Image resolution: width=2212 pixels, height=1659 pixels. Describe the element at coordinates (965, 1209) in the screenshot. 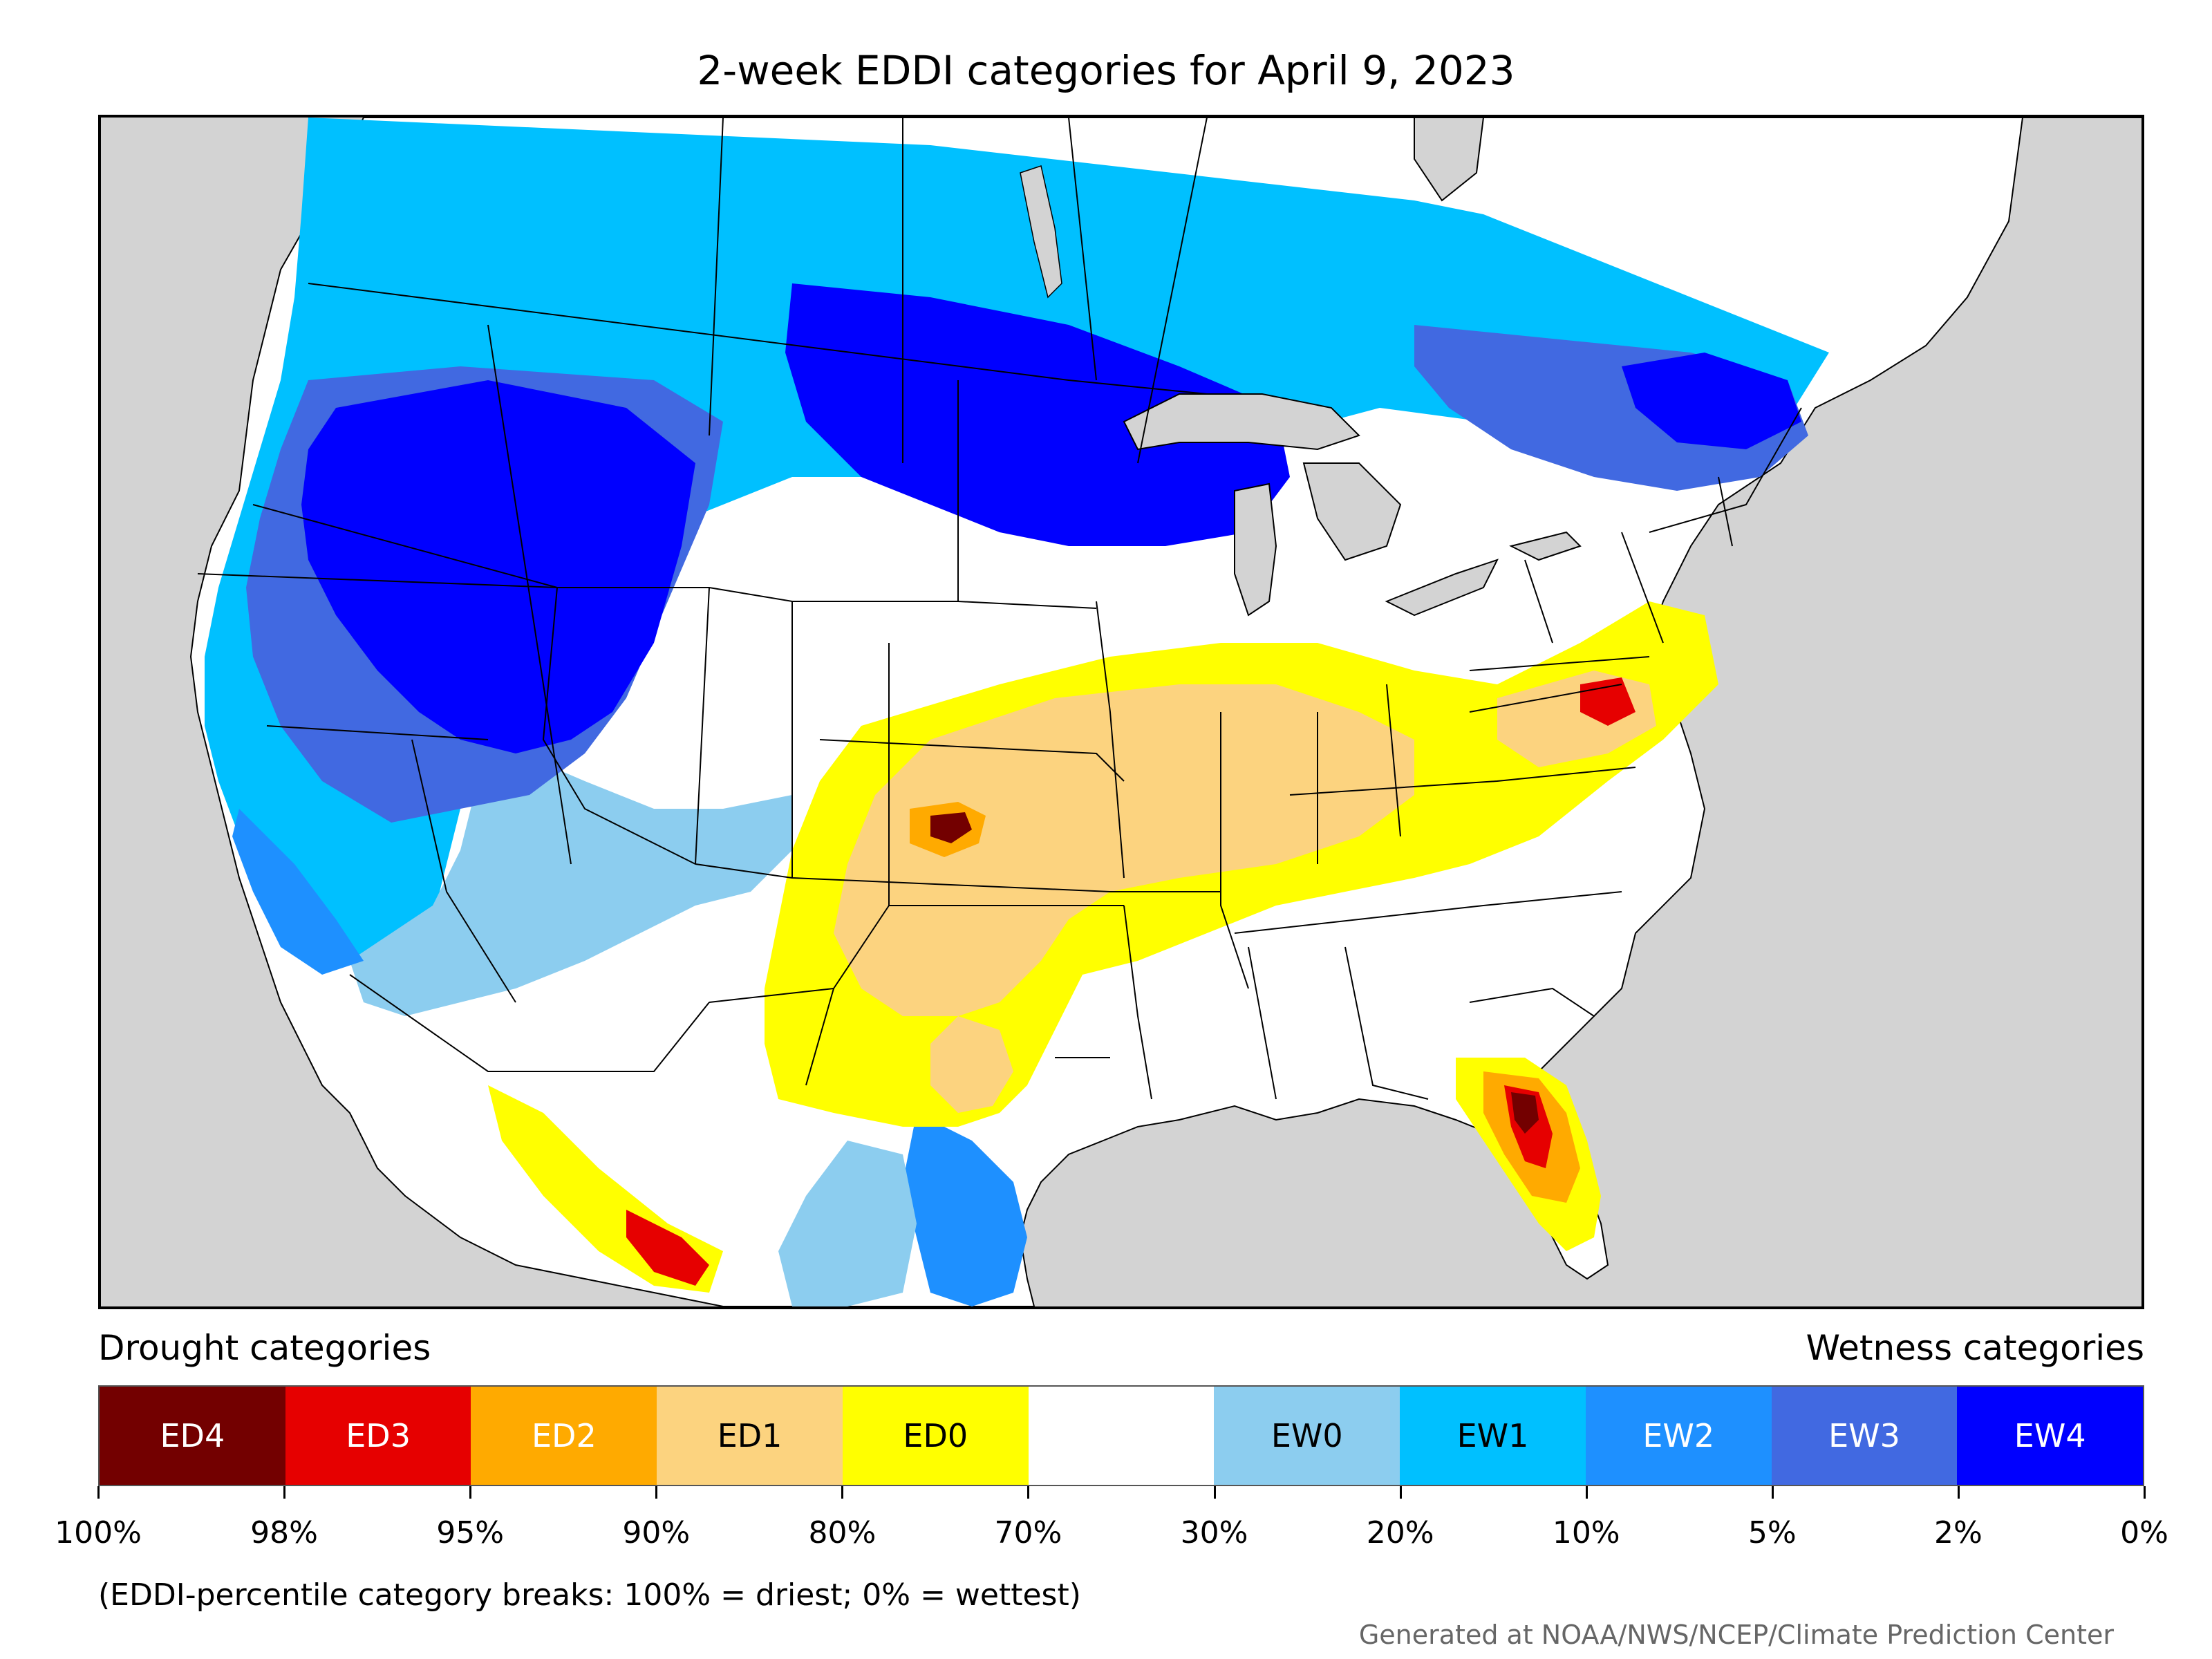

I see `ew2-texas-coast` at that location.